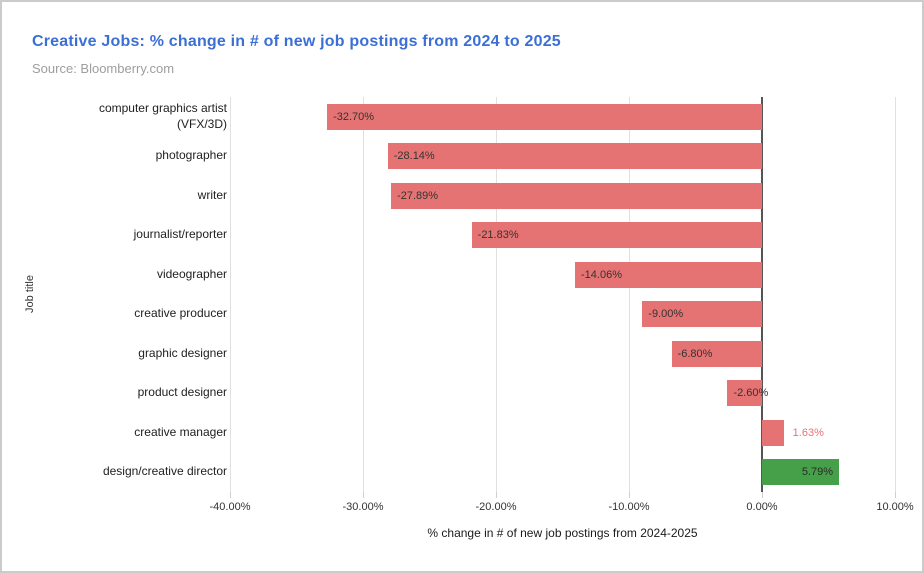 The image size is (924, 573). Describe the element at coordinates (164, 471) in the screenshot. I see `category-label: design/creative director` at that location.